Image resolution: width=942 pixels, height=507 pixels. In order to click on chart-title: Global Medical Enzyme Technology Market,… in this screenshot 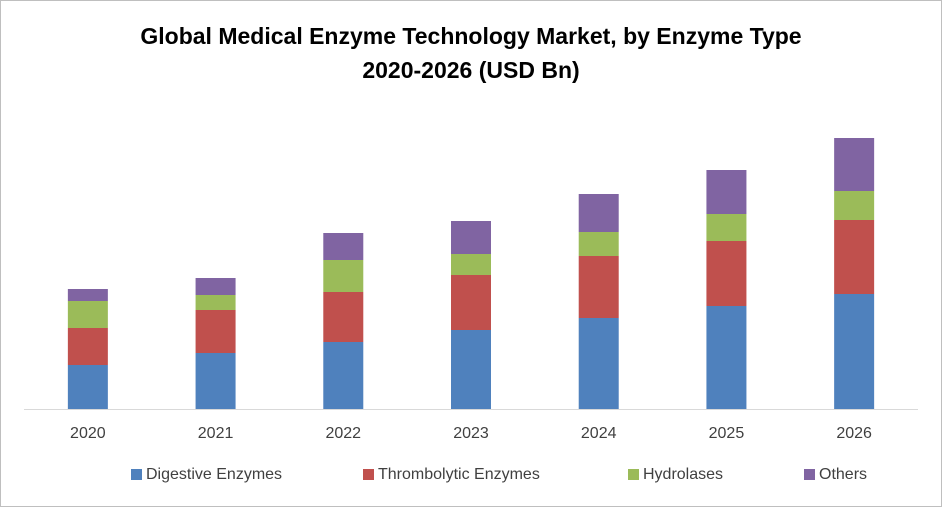, I will do `click(470, 36)`.